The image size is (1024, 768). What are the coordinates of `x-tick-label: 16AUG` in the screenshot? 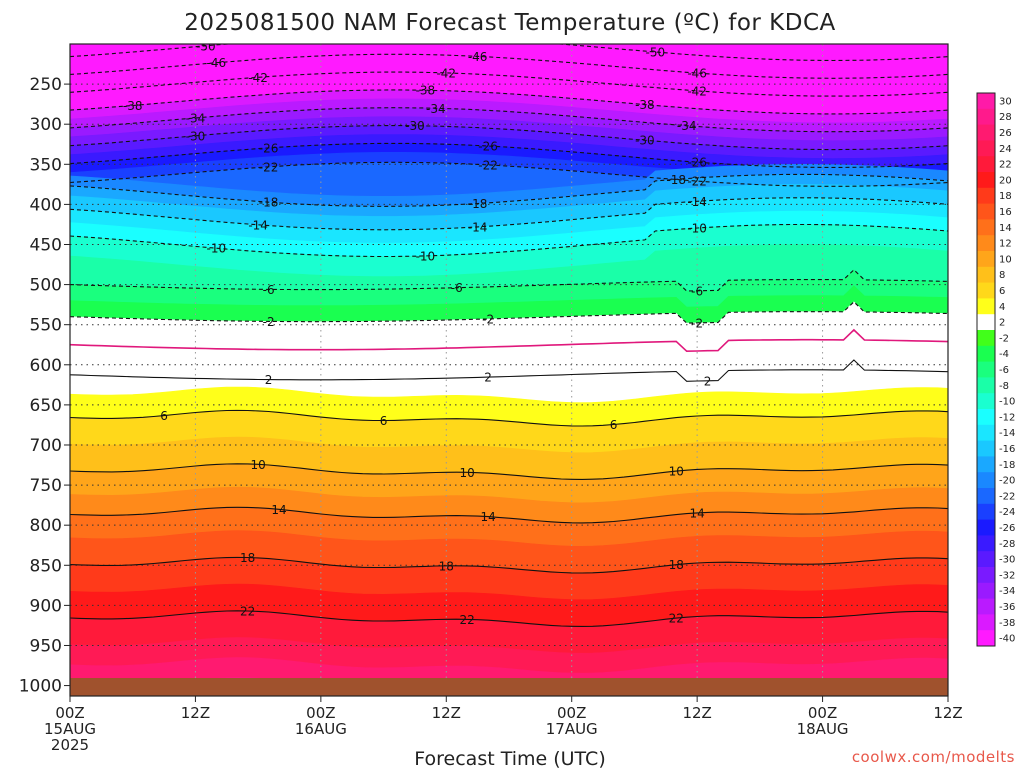 It's located at (321, 729).